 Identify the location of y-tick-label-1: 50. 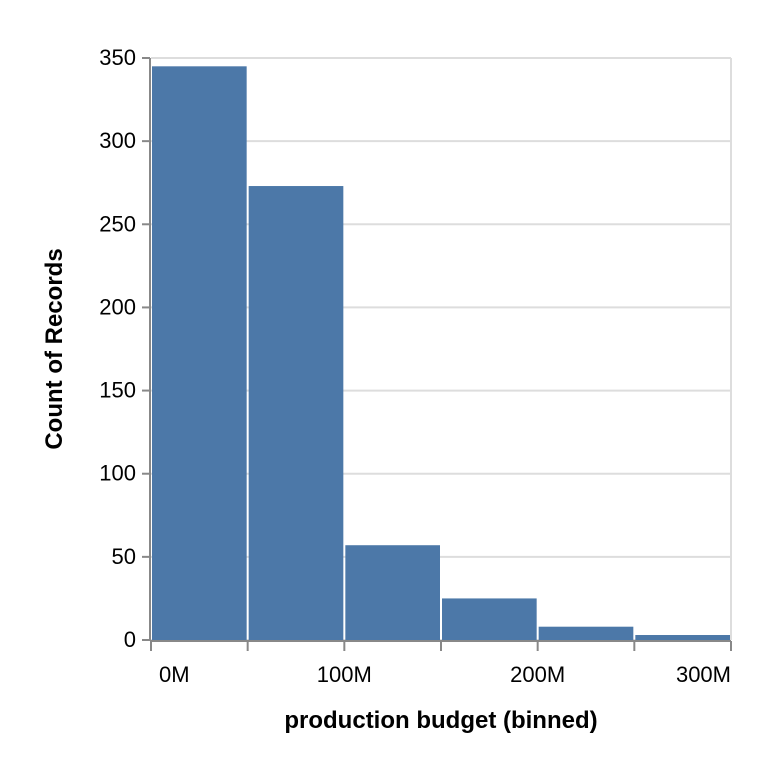
(124, 556).